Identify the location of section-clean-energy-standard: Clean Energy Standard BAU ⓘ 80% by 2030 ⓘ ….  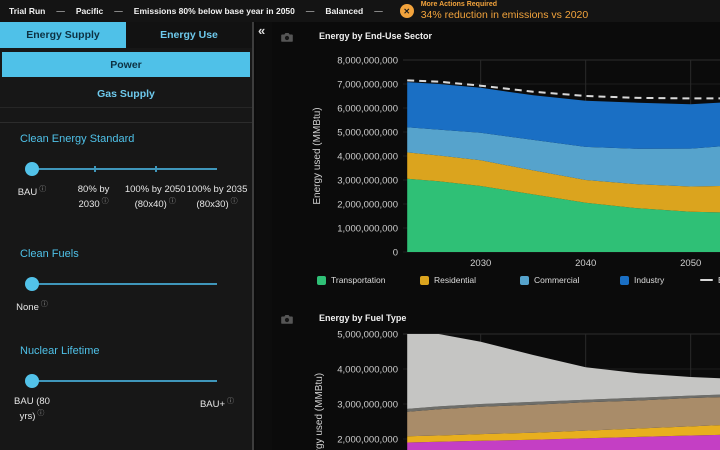
(126, 182).